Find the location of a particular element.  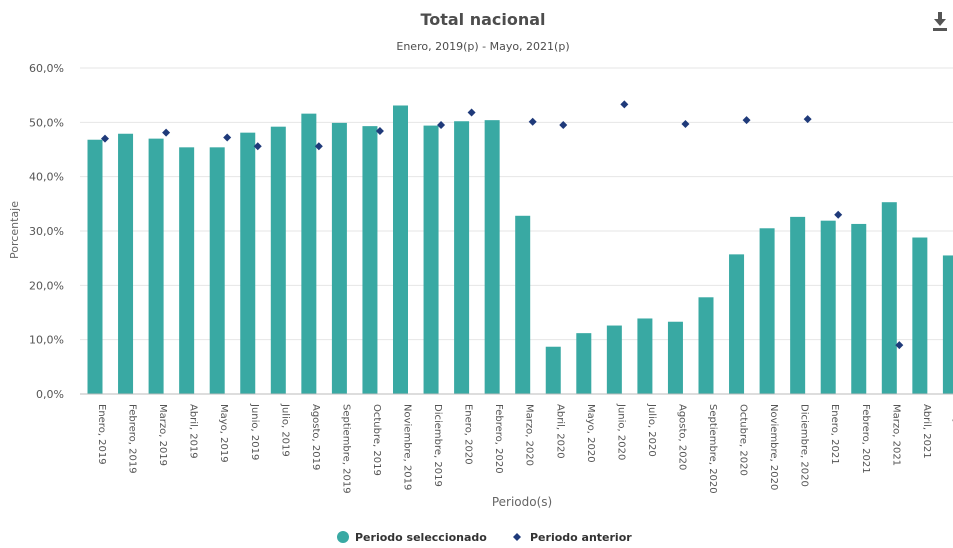

y-tick-label: 40,0% is located at coordinates (46, 177).